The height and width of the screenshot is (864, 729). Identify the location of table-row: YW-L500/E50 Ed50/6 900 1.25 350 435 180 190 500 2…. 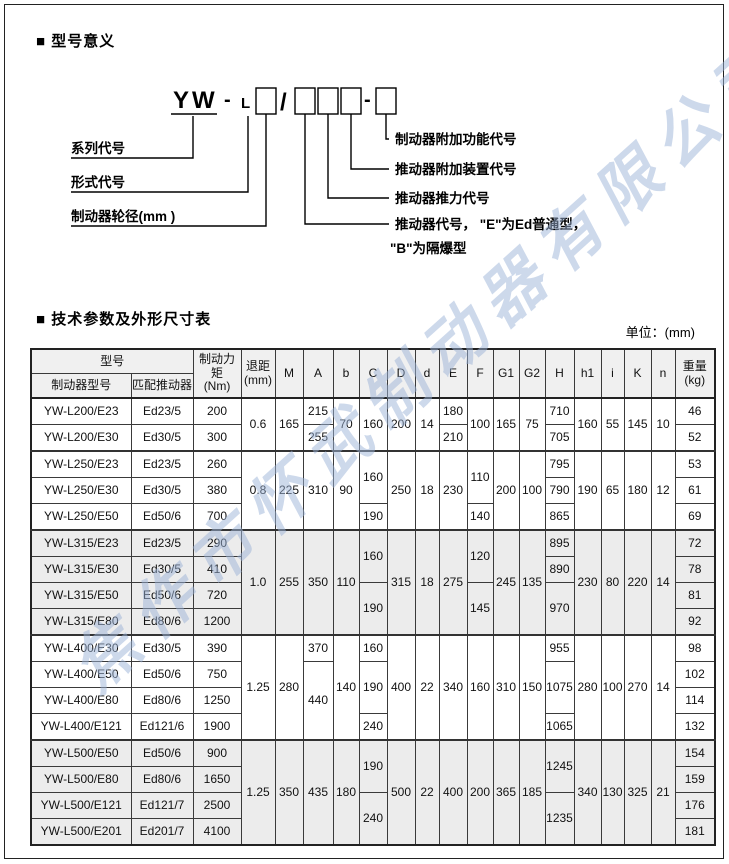
(373, 792).